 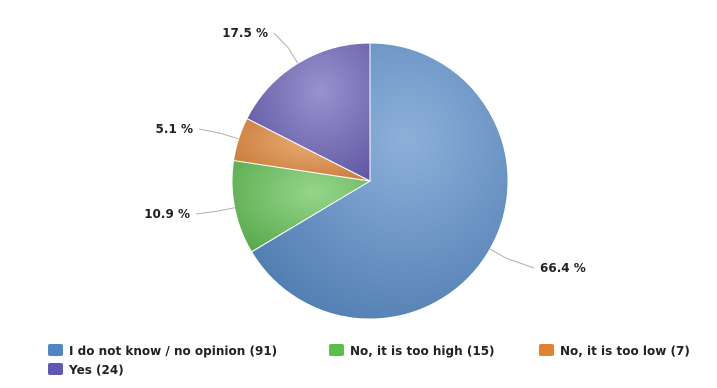 I want to click on legend-item-2: No, it is too low (7), so click(x=614, y=351).